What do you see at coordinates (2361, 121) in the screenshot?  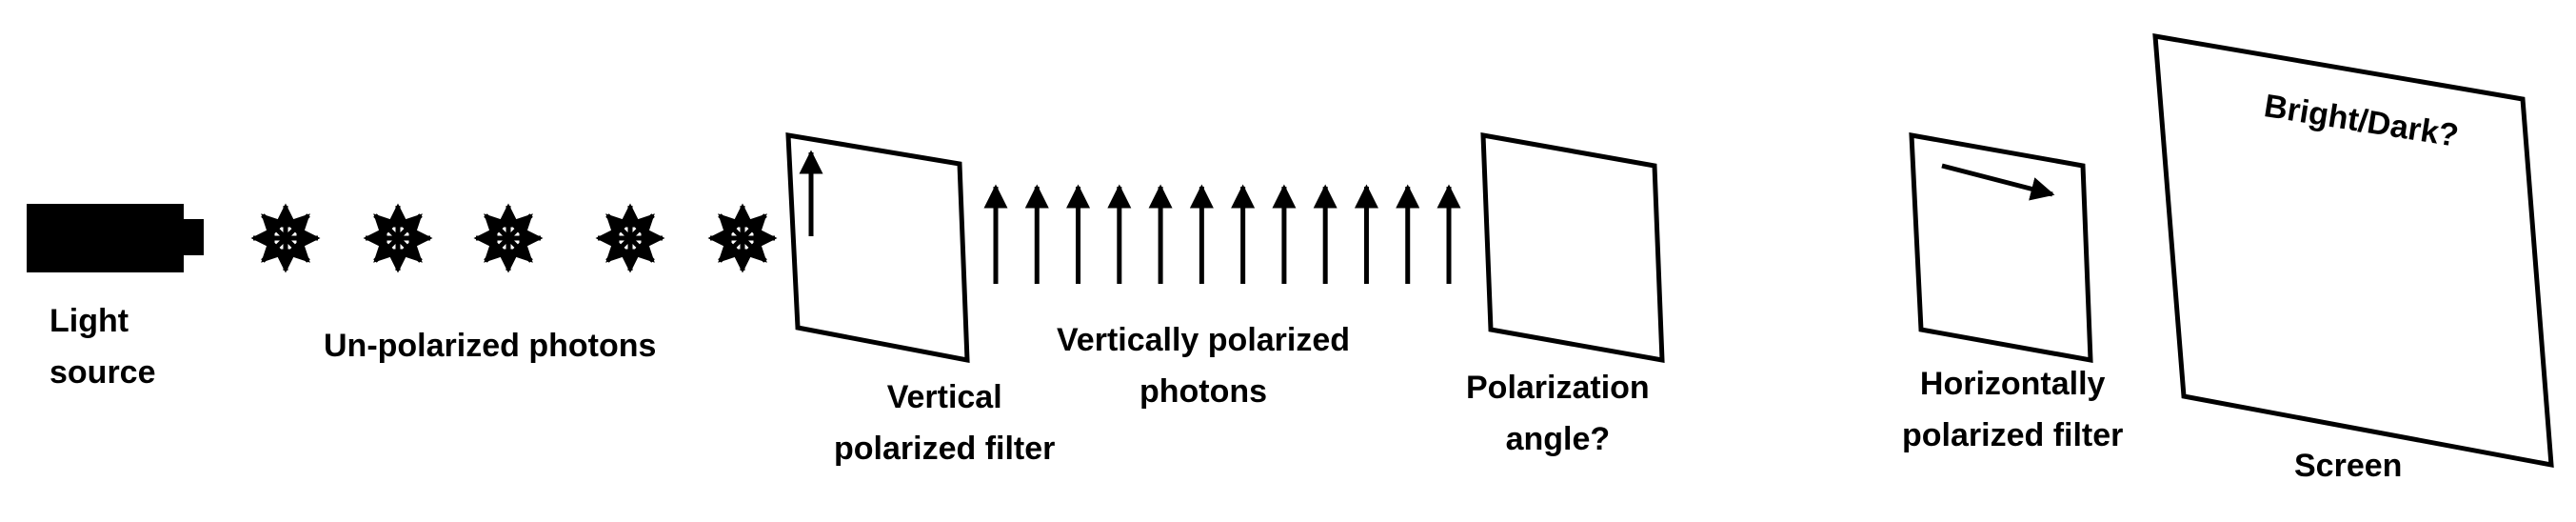 I see `screen-question: Bright/Dark?` at bounding box center [2361, 121].